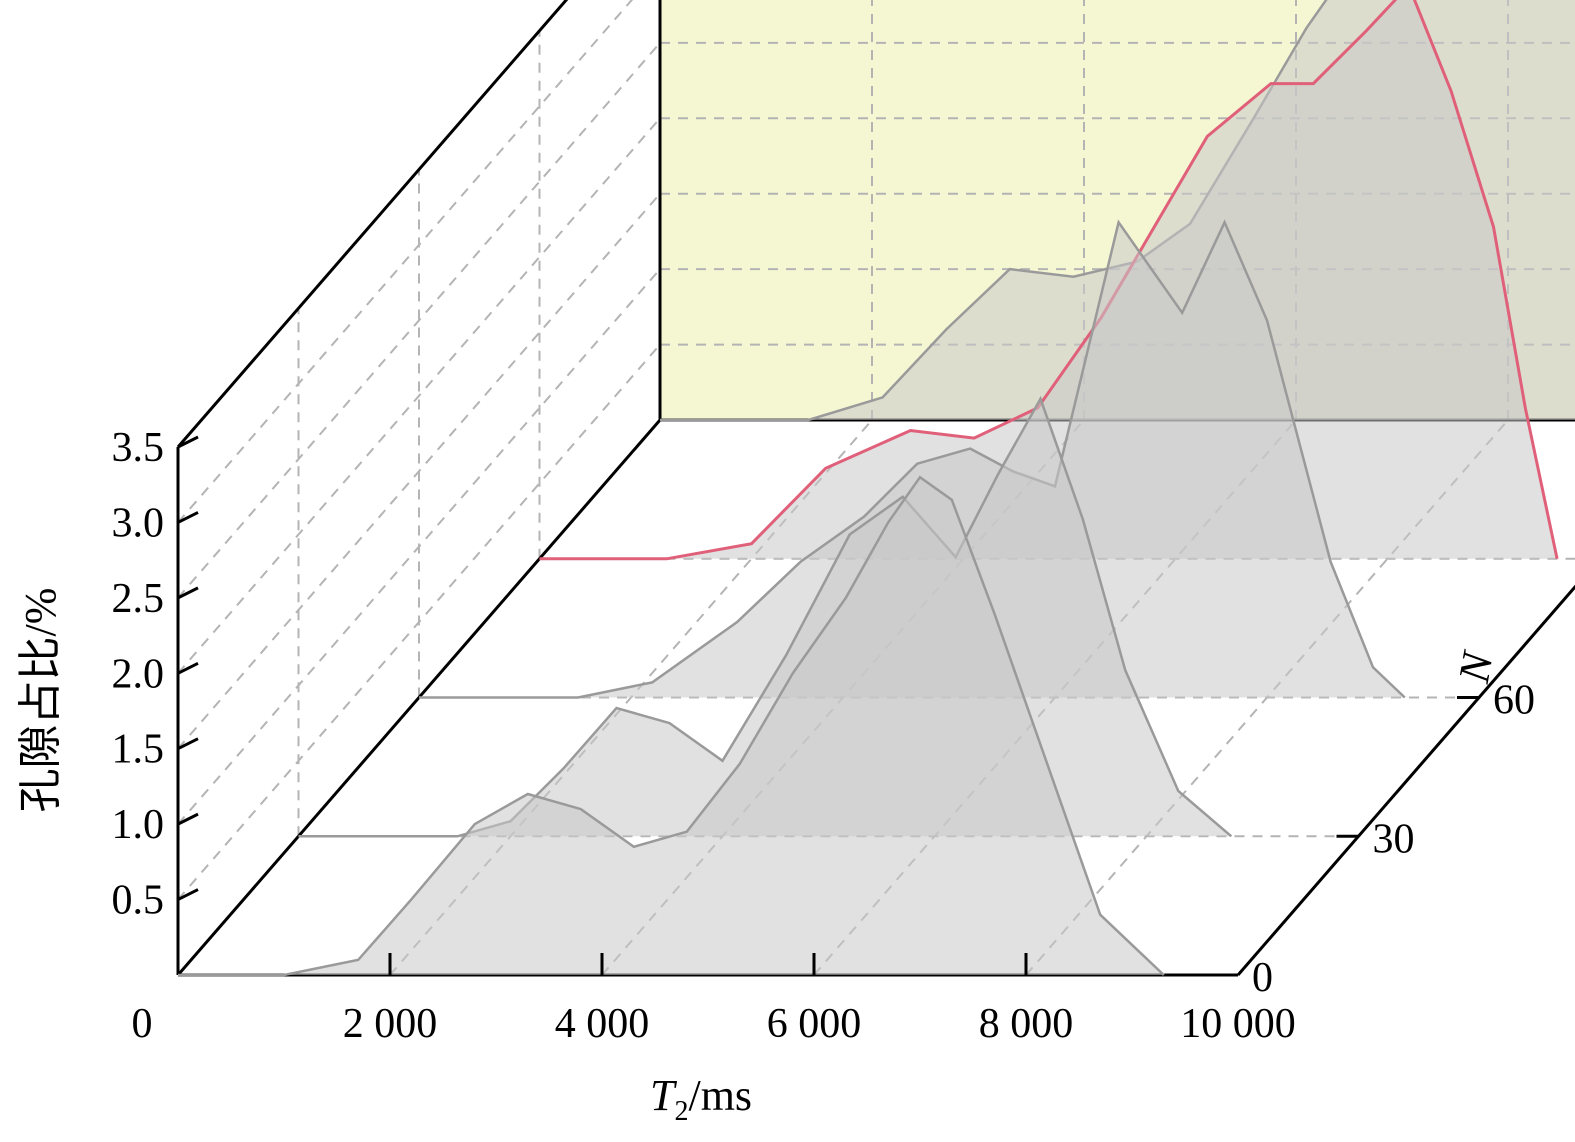 This screenshot has height=1142, width=1575. What do you see at coordinates (138, 599) in the screenshot?
I see `y-tick-label: 2.5` at bounding box center [138, 599].